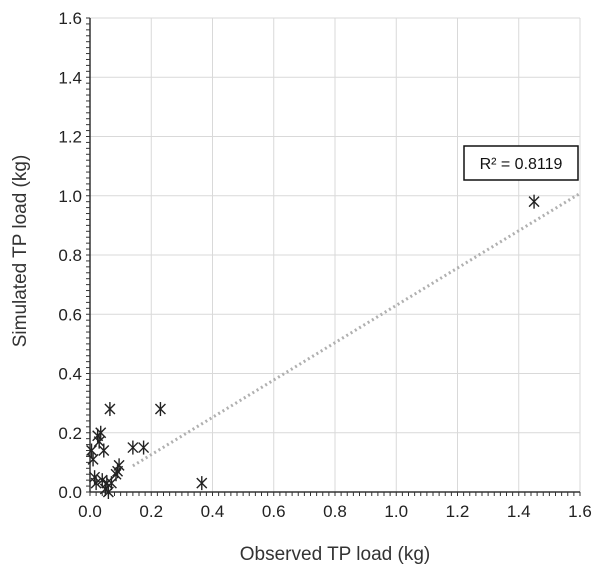  What do you see at coordinates (396, 511) in the screenshot?
I see `x-tick-label: 1.0` at bounding box center [396, 511].